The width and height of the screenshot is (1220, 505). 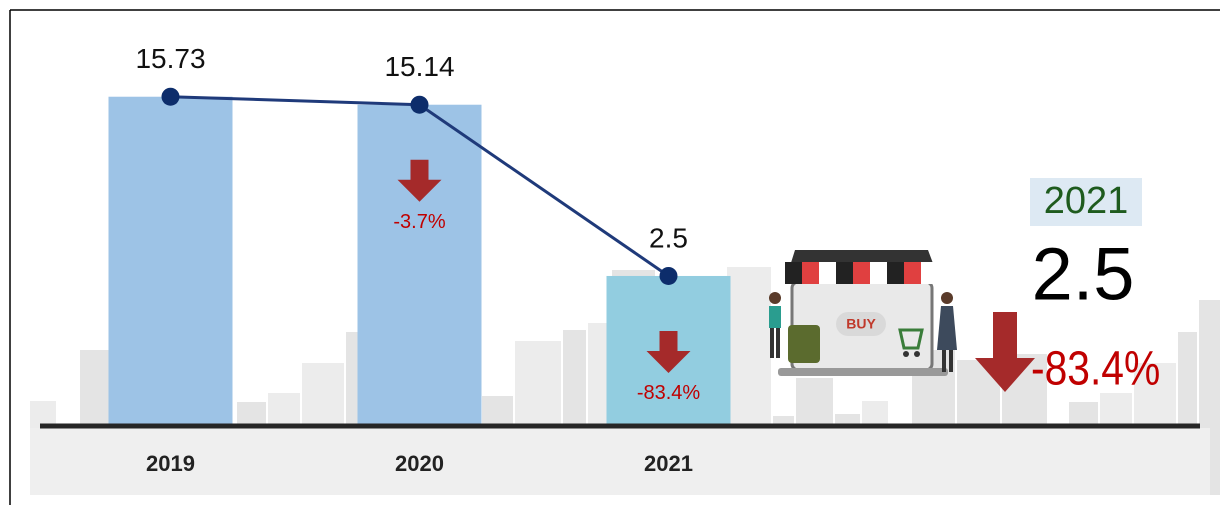 I want to click on wallet, so click(x=804, y=344).